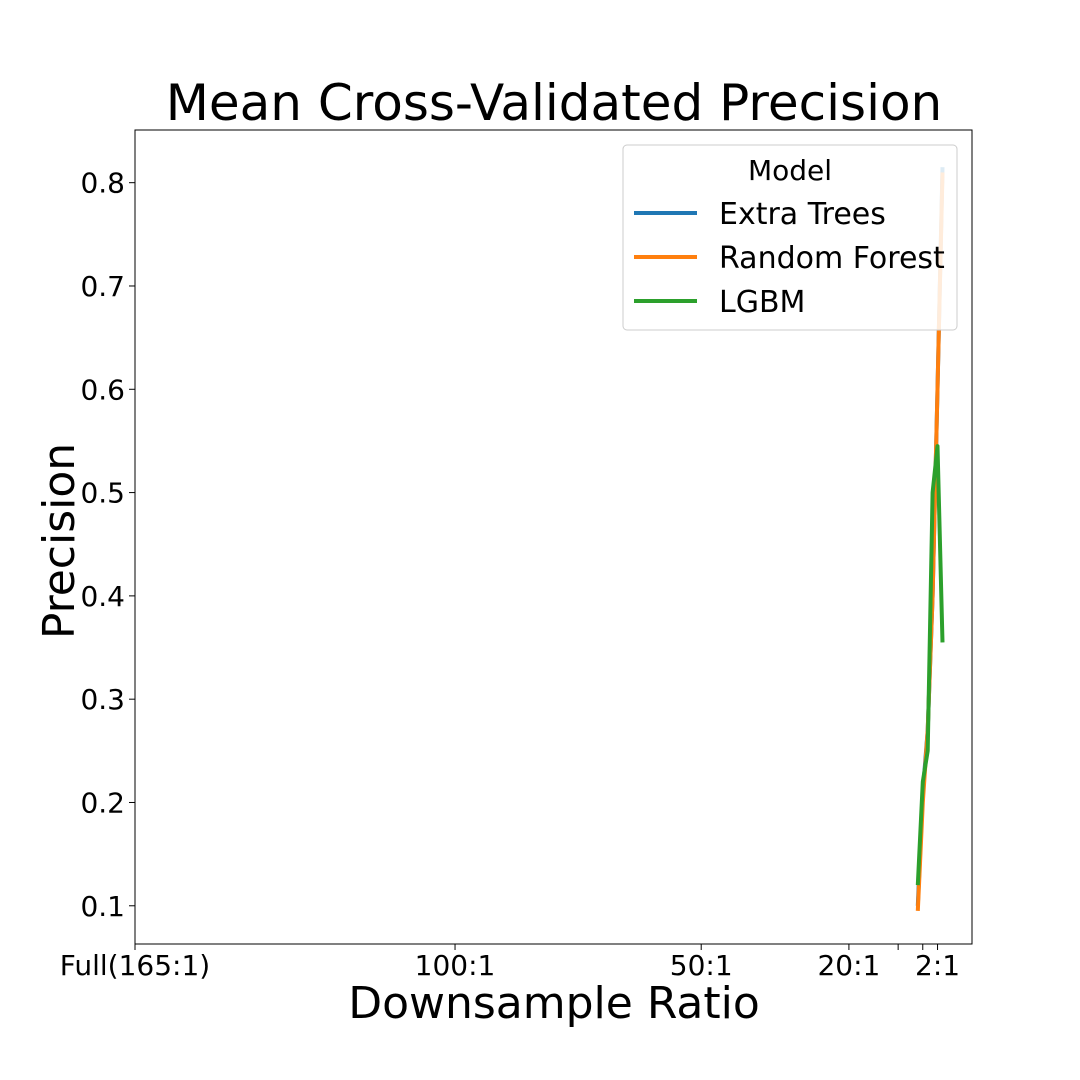 The width and height of the screenshot is (1080, 1080). Describe the element at coordinates (102, 699) in the screenshot. I see `y-tick-label-2: 0.3` at that location.